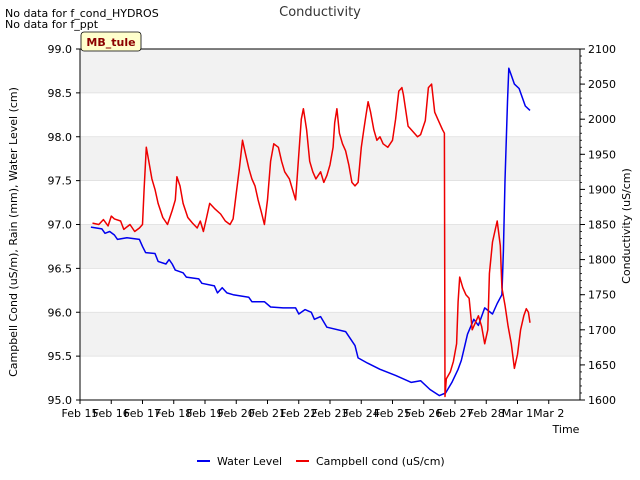 The image size is (640, 480). I want to click on x-tick-label: Mar 1, so click(517, 413).